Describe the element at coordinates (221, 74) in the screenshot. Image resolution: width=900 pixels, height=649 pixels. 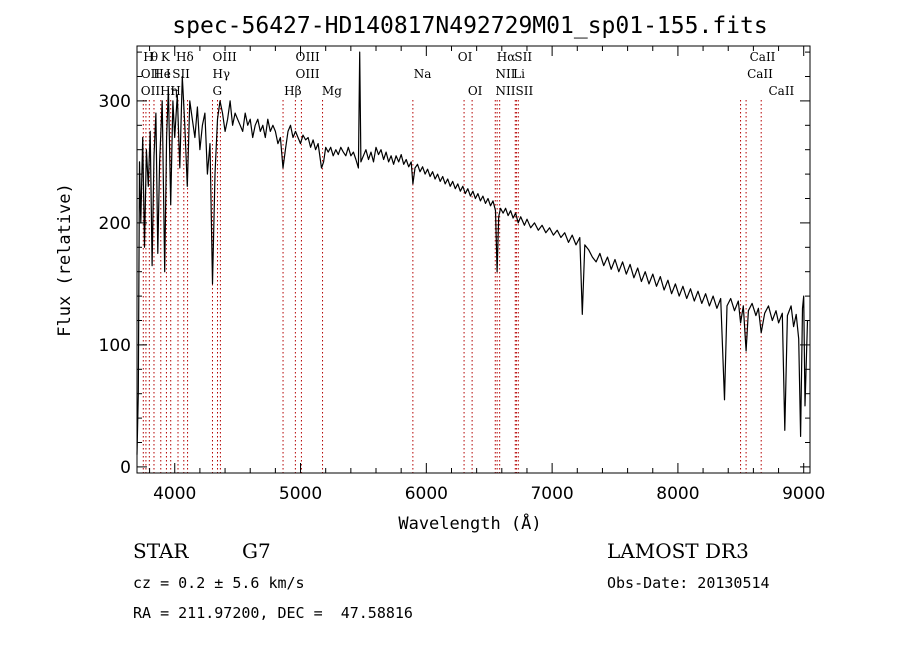
I see `line-label: Hγ` at that location.